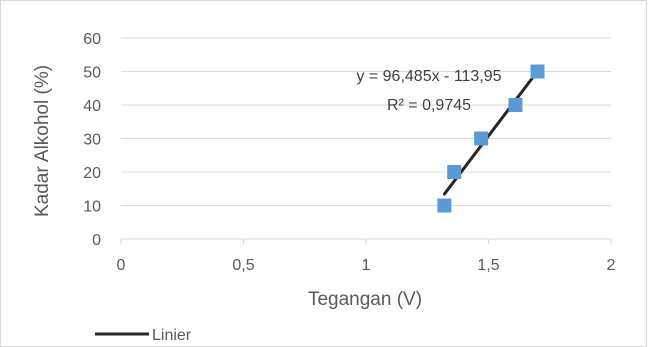 Image resolution: width=648 pixels, height=347 pixels. Describe the element at coordinates (366, 265) in the screenshot. I see `x-tick-label: 1` at that location.